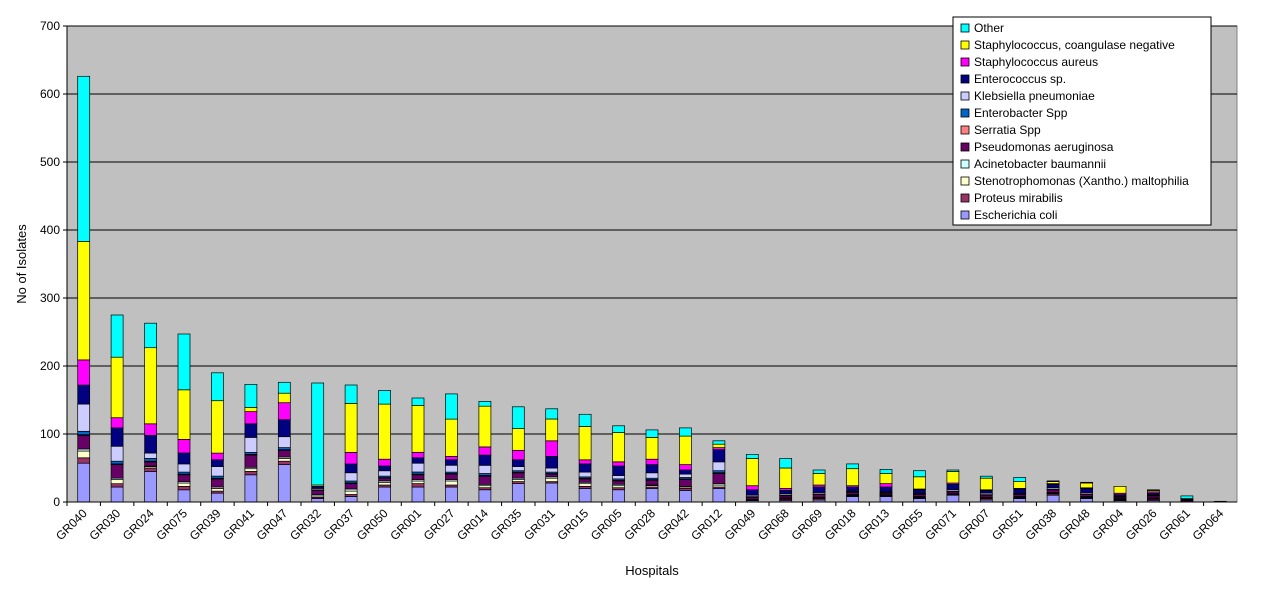 This screenshot has height=594, width=1285. I want to click on y-axis: 0 100 200 300 400 500 600 700, so click(54, 264).